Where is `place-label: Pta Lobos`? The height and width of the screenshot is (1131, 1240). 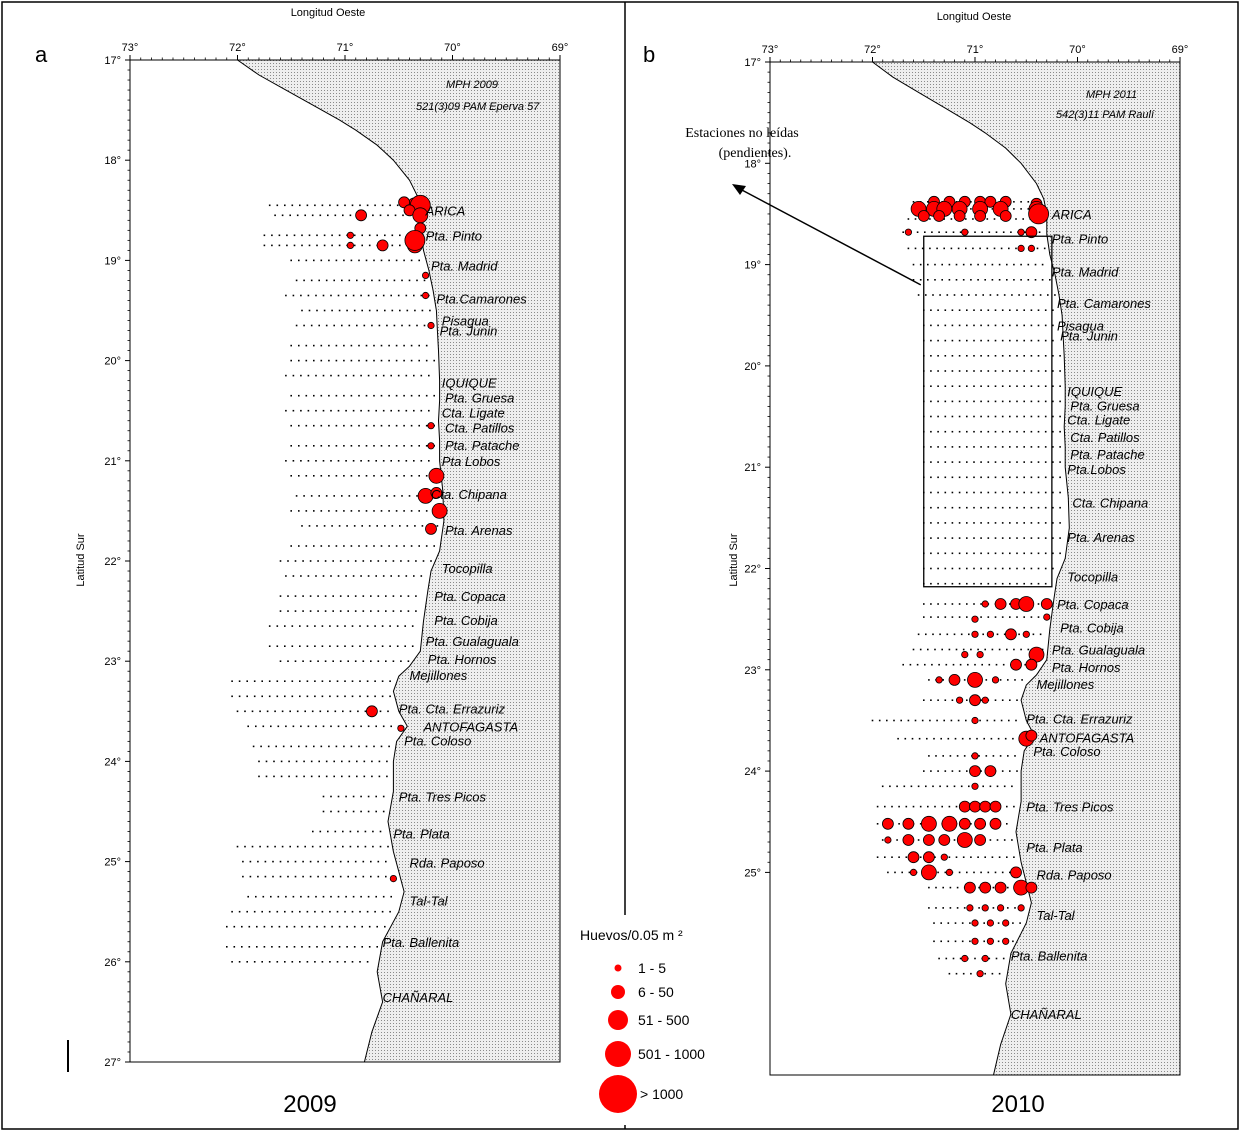
place-label: Pta Lobos is located at coordinates (471, 461).